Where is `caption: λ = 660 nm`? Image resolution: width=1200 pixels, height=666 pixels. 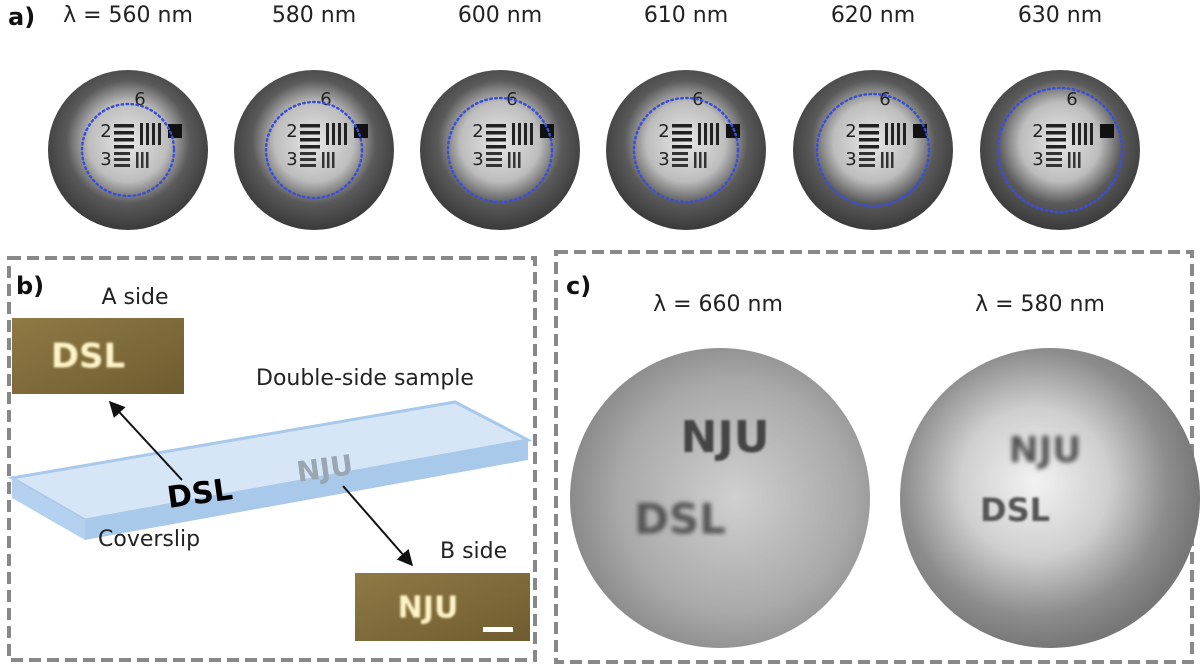
caption: λ = 660 nm is located at coordinates (718, 304).